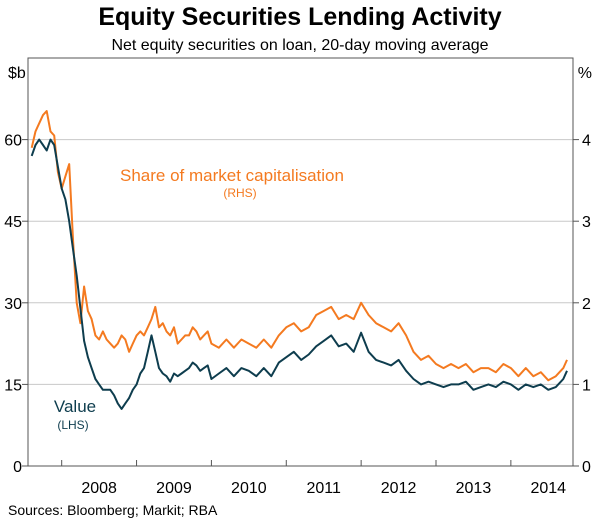  Describe the element at coordinates (99, 488) in the screenshot. I see `x-tick-label-2008: 2008` at that location.